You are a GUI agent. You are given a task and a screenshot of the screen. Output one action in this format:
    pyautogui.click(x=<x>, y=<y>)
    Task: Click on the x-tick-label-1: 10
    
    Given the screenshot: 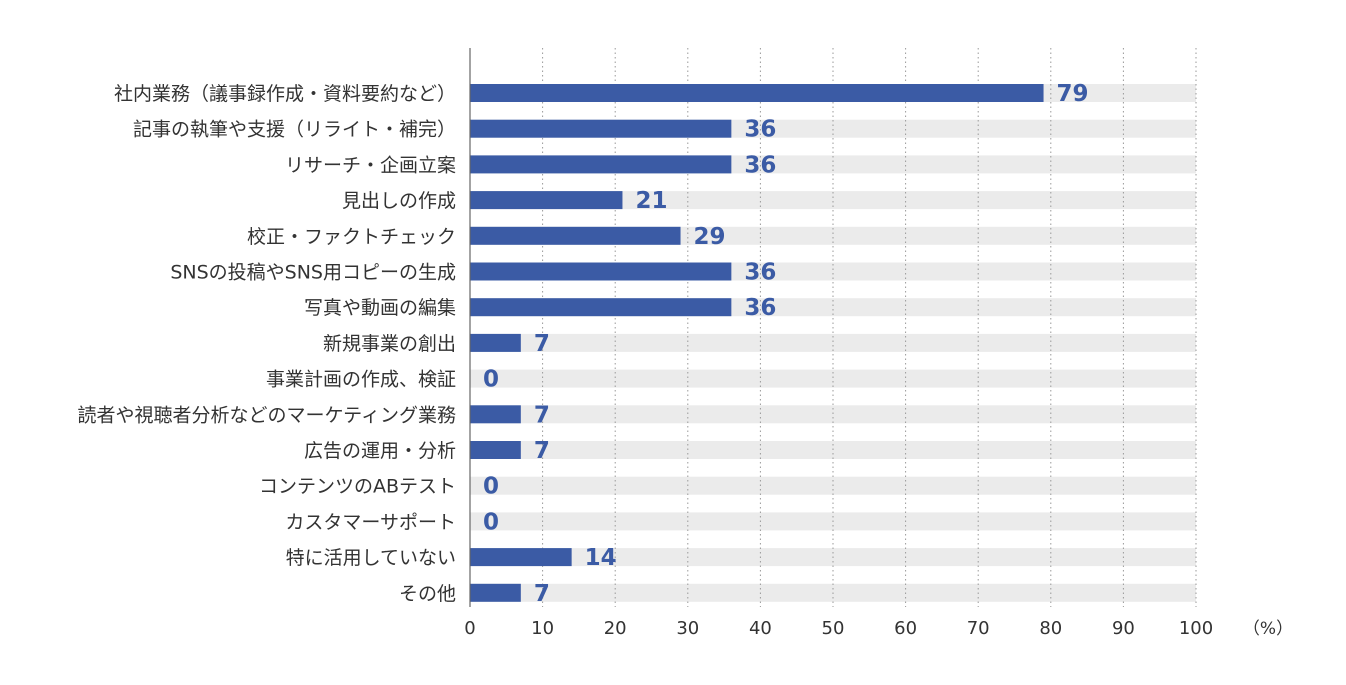 What is the action you would take?
    pyautogui.click(x=542, y=628)
    